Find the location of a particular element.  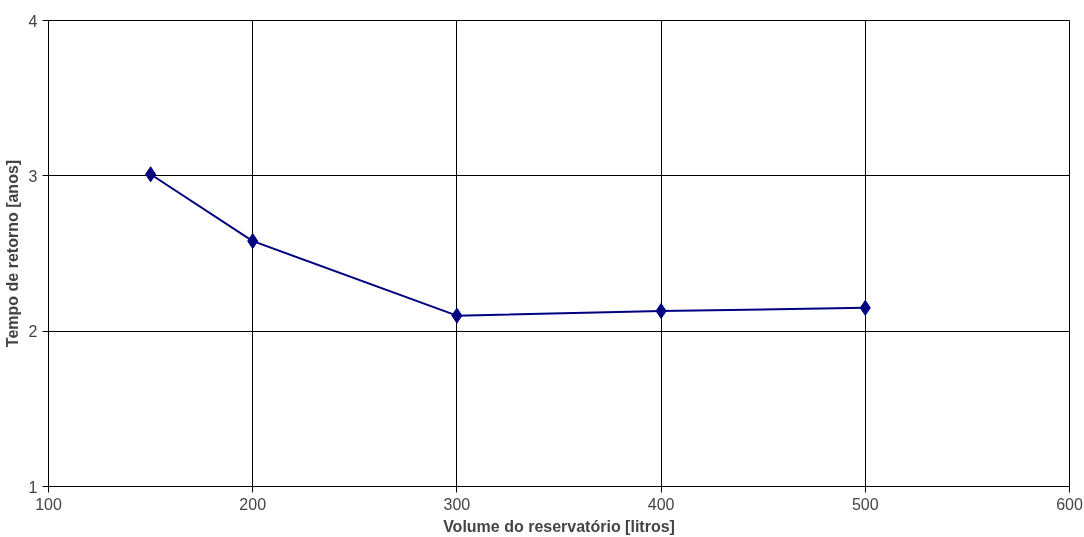

x-tick-label: 500 is located at coordinates (865, 504).